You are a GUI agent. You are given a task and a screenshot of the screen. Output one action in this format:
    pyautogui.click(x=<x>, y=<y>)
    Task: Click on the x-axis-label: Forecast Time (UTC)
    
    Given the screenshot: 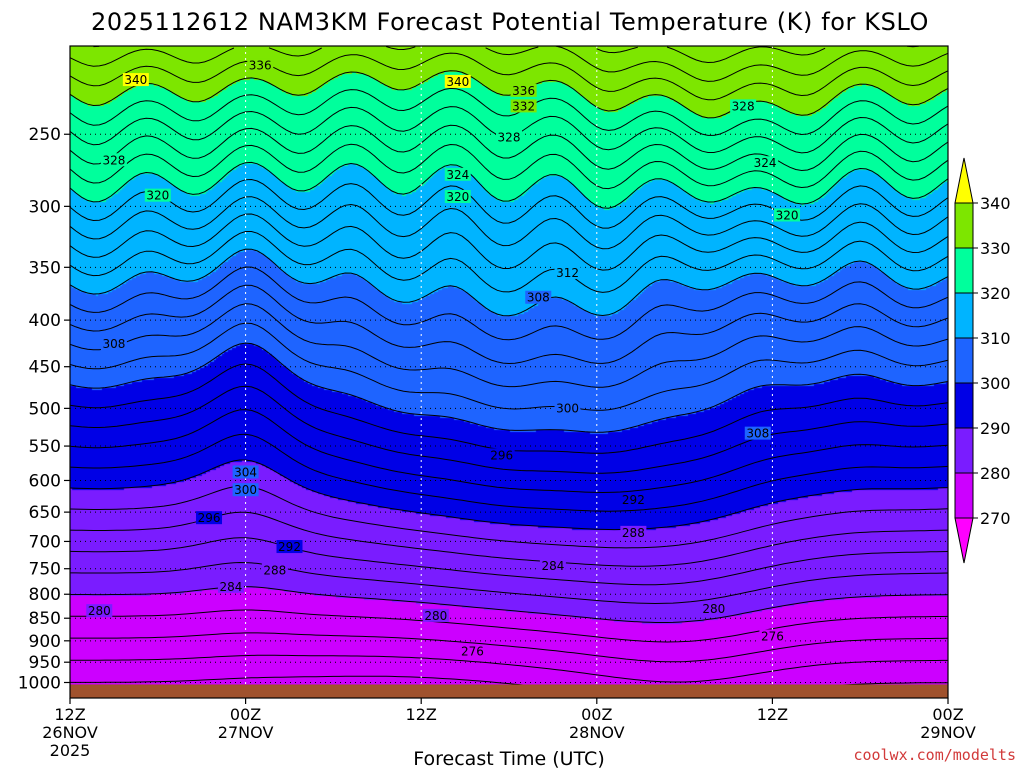 What is the action you would take?
    pyautogui.click(x=508, y=758)
    